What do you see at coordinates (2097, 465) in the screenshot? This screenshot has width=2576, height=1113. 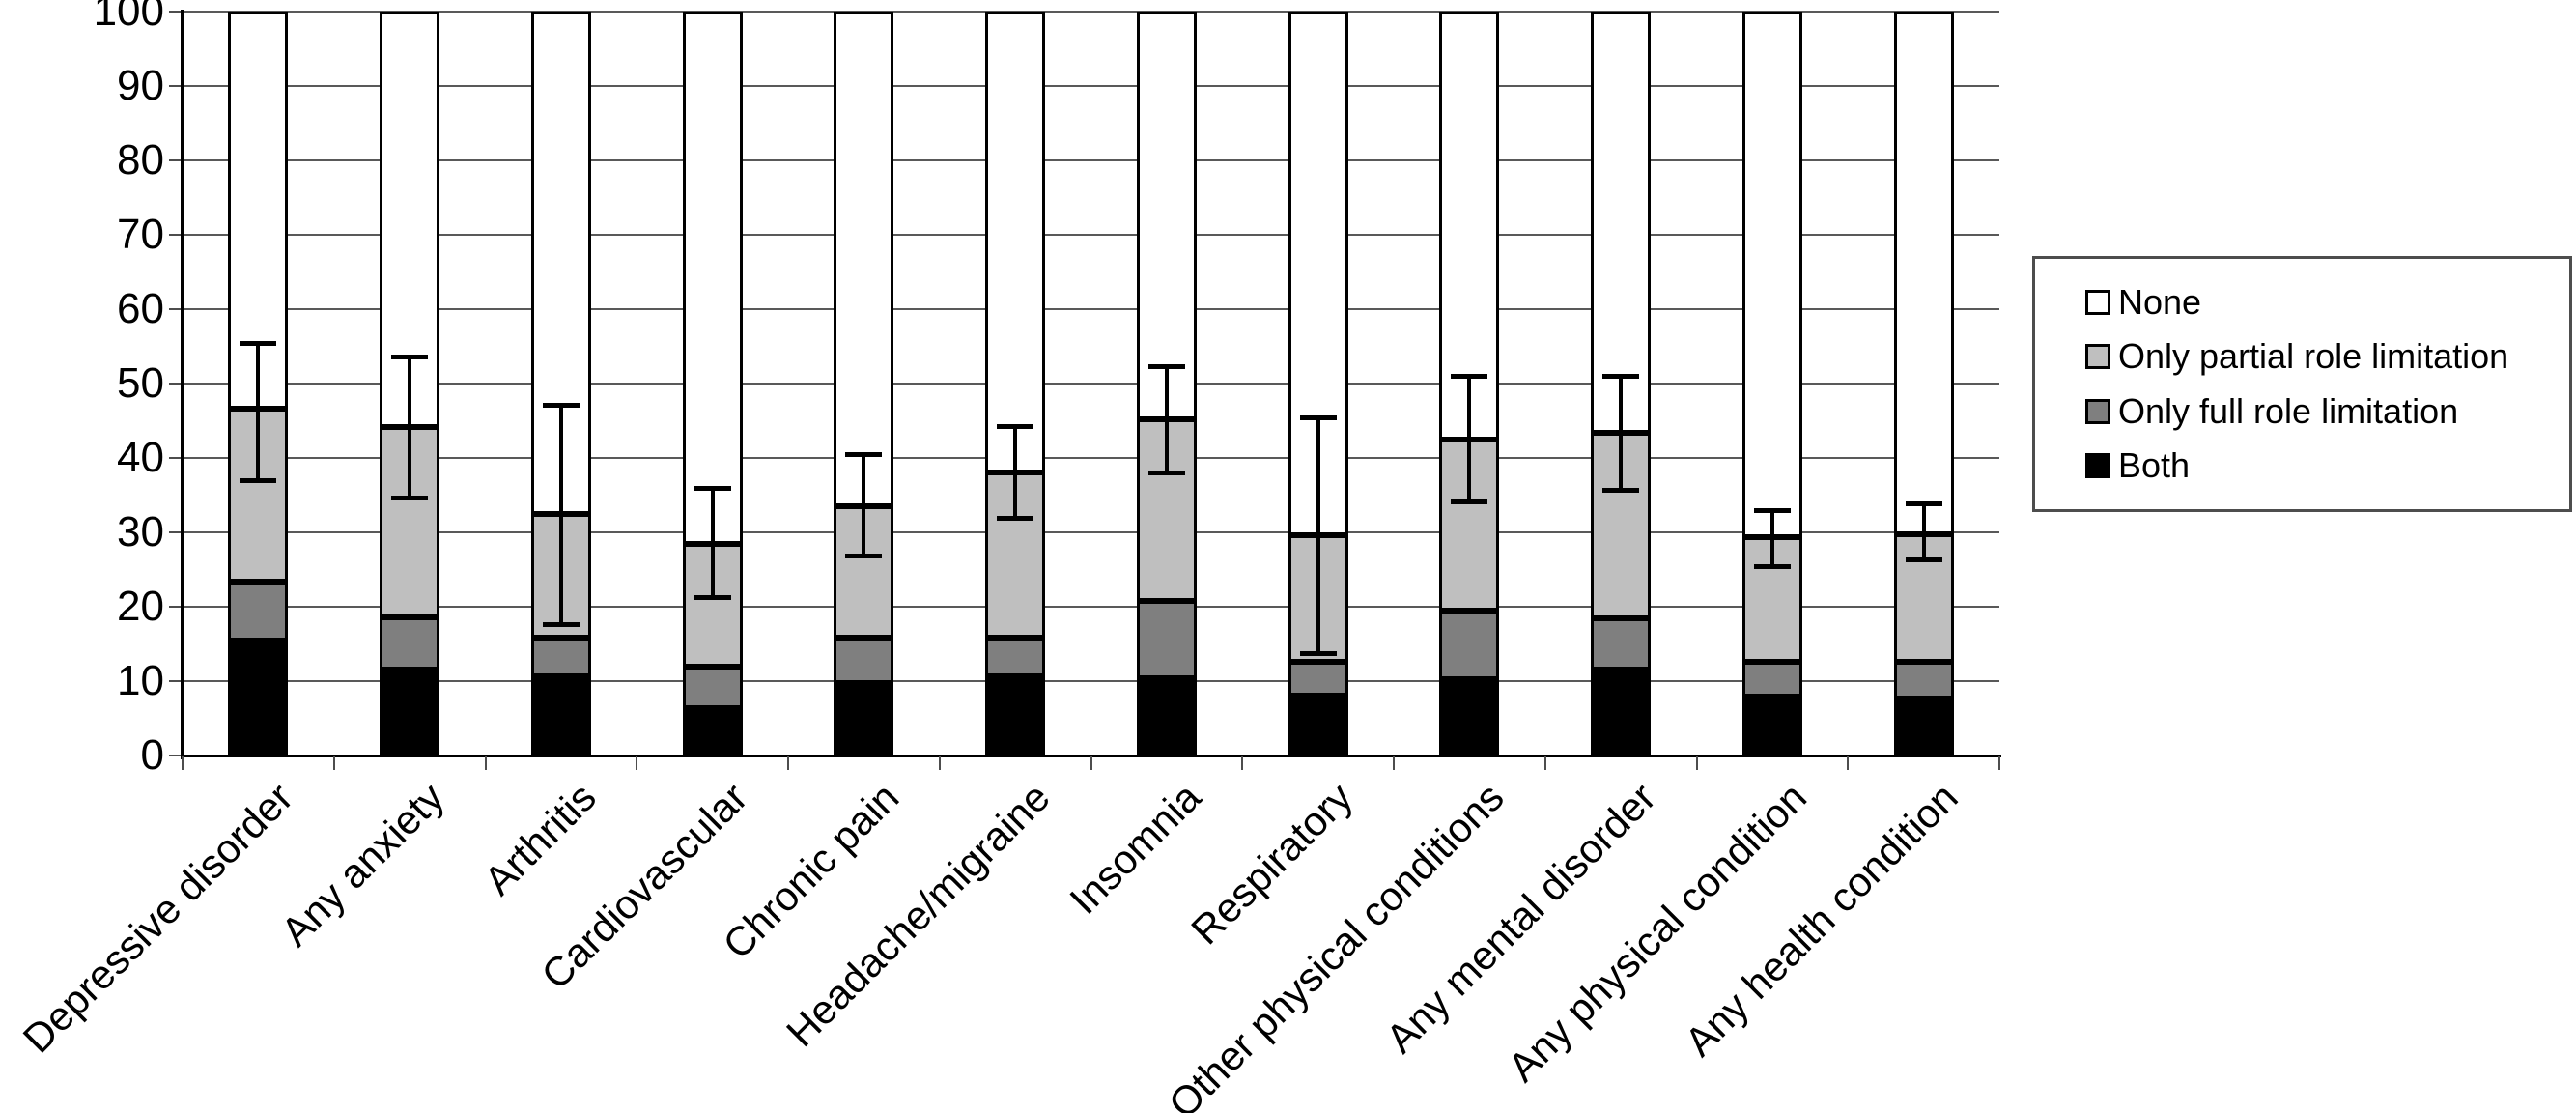 I see `legend-swatch-both` at bounding box center [2097, 465].